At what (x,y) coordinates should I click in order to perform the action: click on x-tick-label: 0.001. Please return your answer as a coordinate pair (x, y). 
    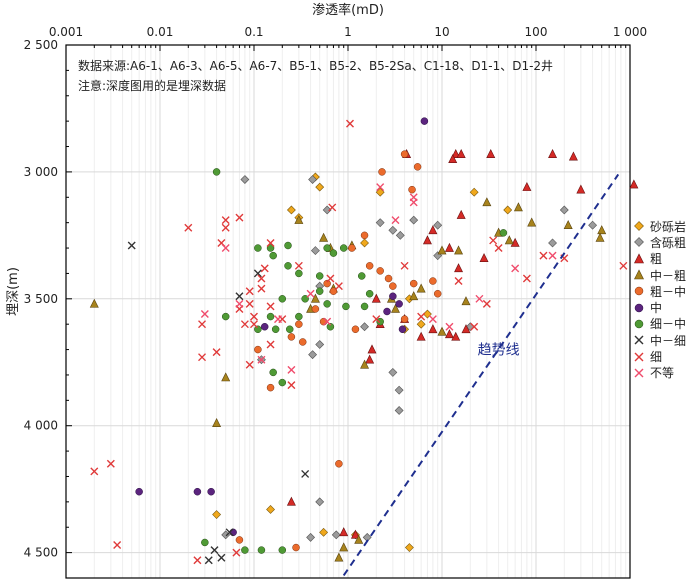
    Looking at the image, I should click on (66, 32).